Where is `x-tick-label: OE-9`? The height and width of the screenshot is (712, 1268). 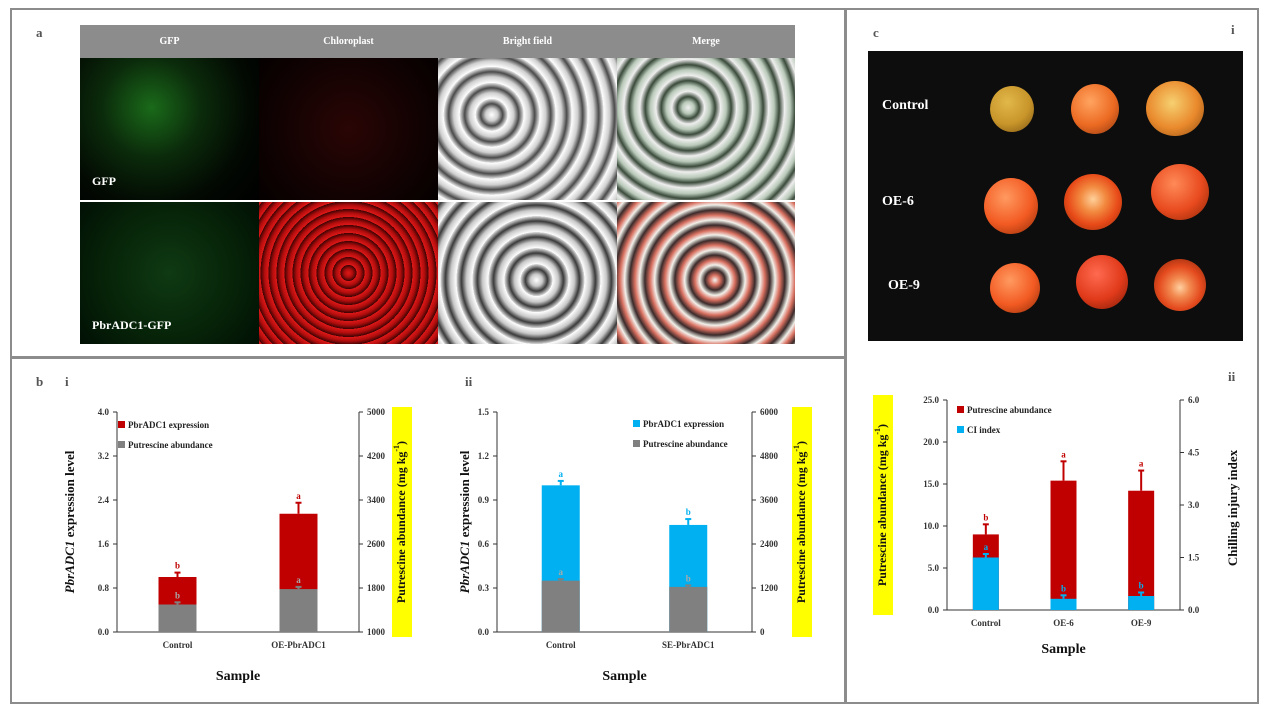
x-tick-label: OE-9 is located at coordinates (1141, 623).